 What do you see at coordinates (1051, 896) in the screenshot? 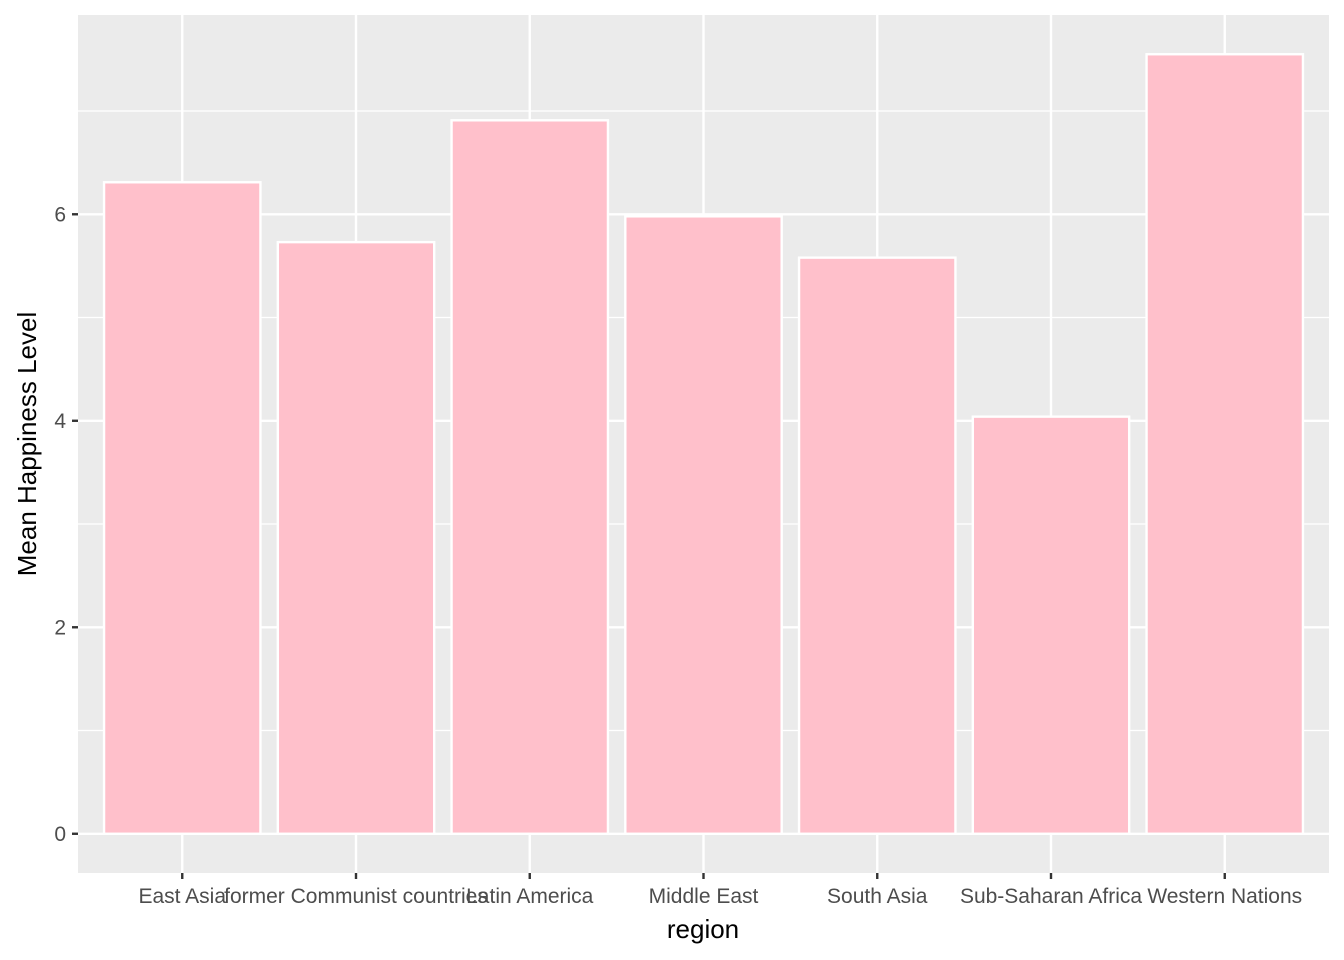
I see `x-tick-label: Sub-Saharan Africa` at bounding box center [1051, 896].